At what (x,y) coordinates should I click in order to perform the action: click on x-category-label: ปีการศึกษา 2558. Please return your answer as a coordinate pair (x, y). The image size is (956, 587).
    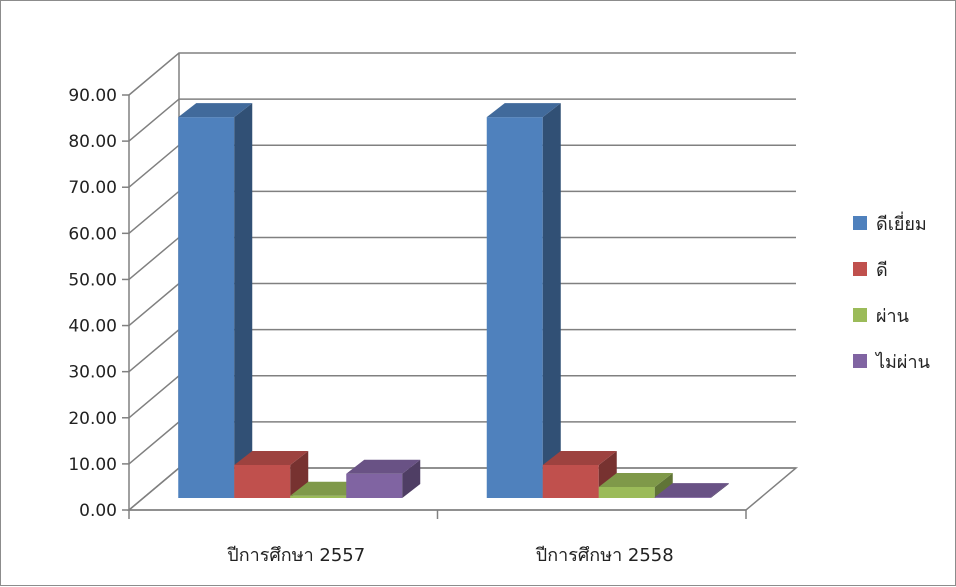
    Looking at the image, I should click on (604, 555).